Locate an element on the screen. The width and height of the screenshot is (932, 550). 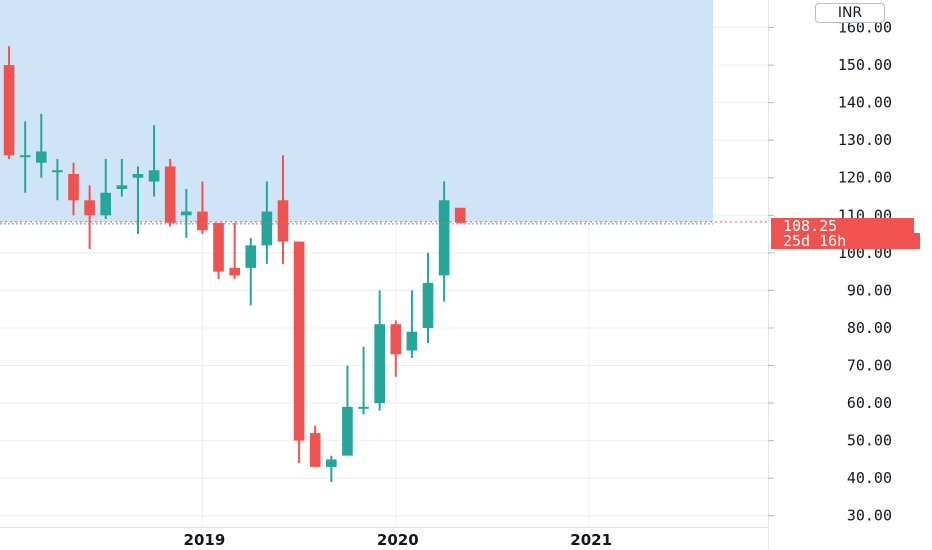
price-tick: 70.00 is located at coordinates (830, 366).